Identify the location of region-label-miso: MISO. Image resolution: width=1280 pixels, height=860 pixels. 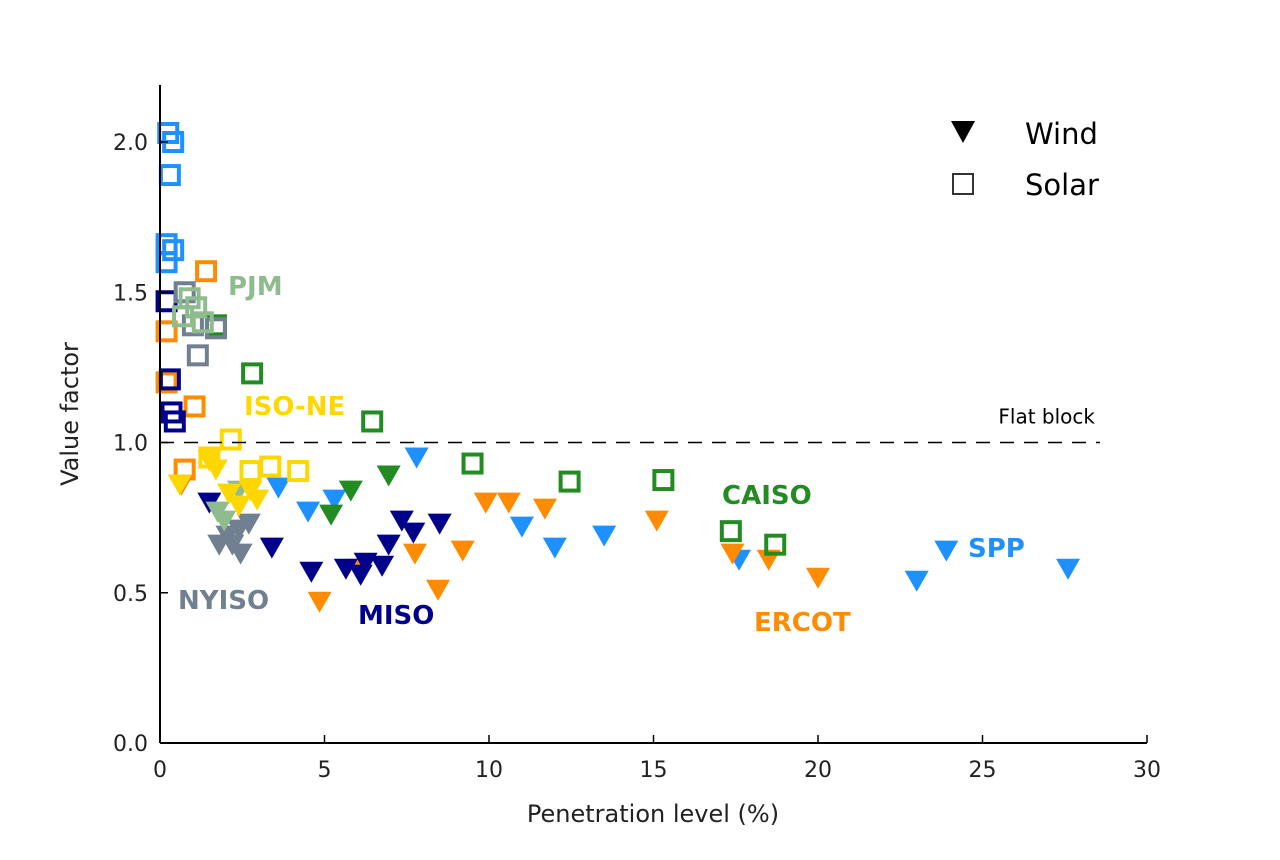
(396, 616).